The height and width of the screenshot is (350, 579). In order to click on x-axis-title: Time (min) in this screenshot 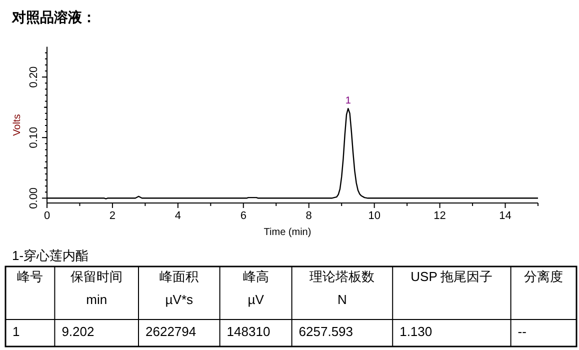, I will do `click(288, 232)`.